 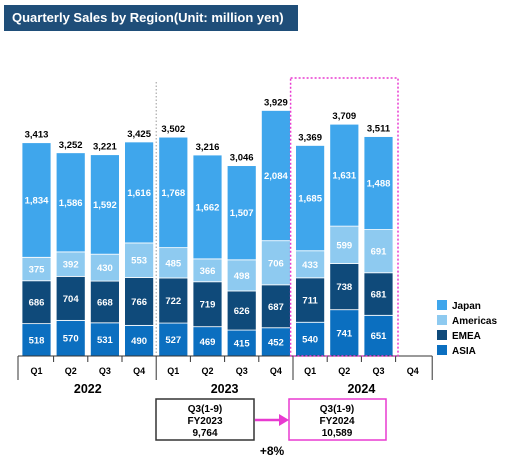 What do you see at coordinates (442, 320) in the screenshot?
I see `legend-swatch-americas` at bounding box center [442, 320].